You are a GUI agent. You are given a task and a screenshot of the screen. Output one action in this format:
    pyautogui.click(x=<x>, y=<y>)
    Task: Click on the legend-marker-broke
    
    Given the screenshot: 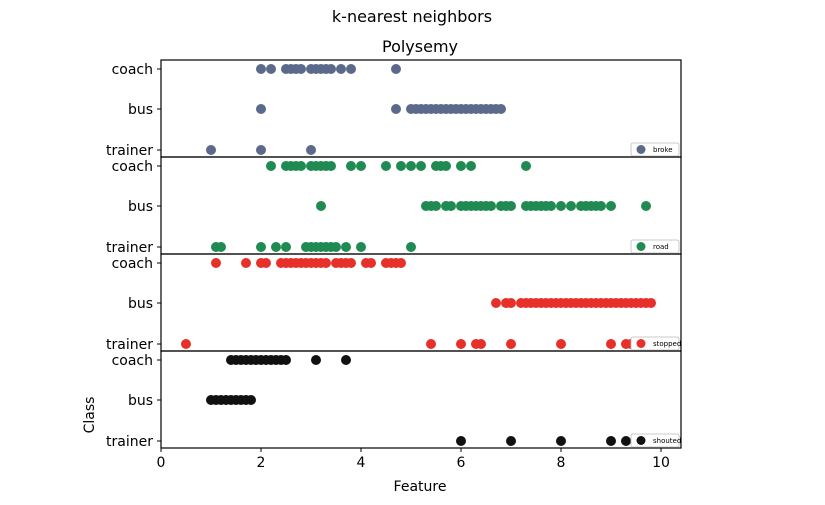 What is the action you would take?
    pyautogui.click(x=641, y=149)
    